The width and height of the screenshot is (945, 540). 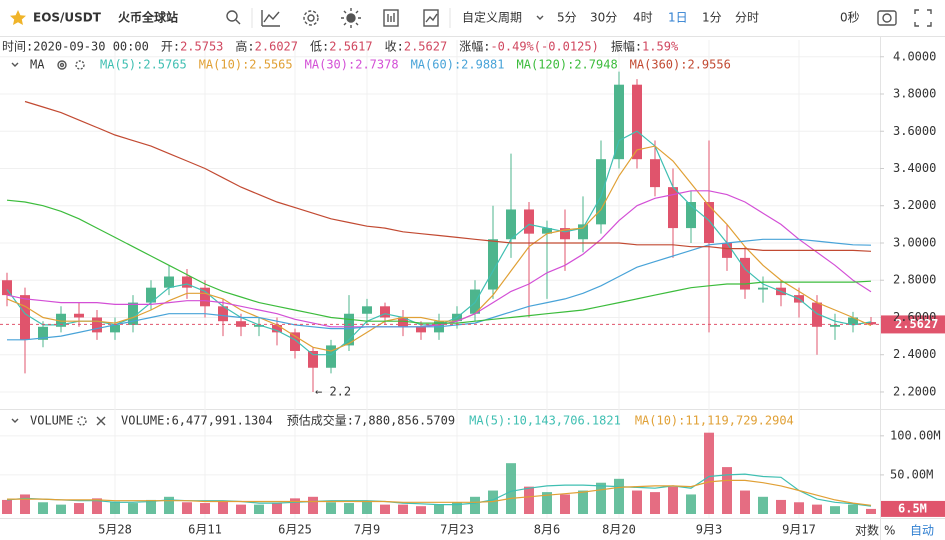 I want to click on x-tick-label: 8月6, so click(x=547, y=530).